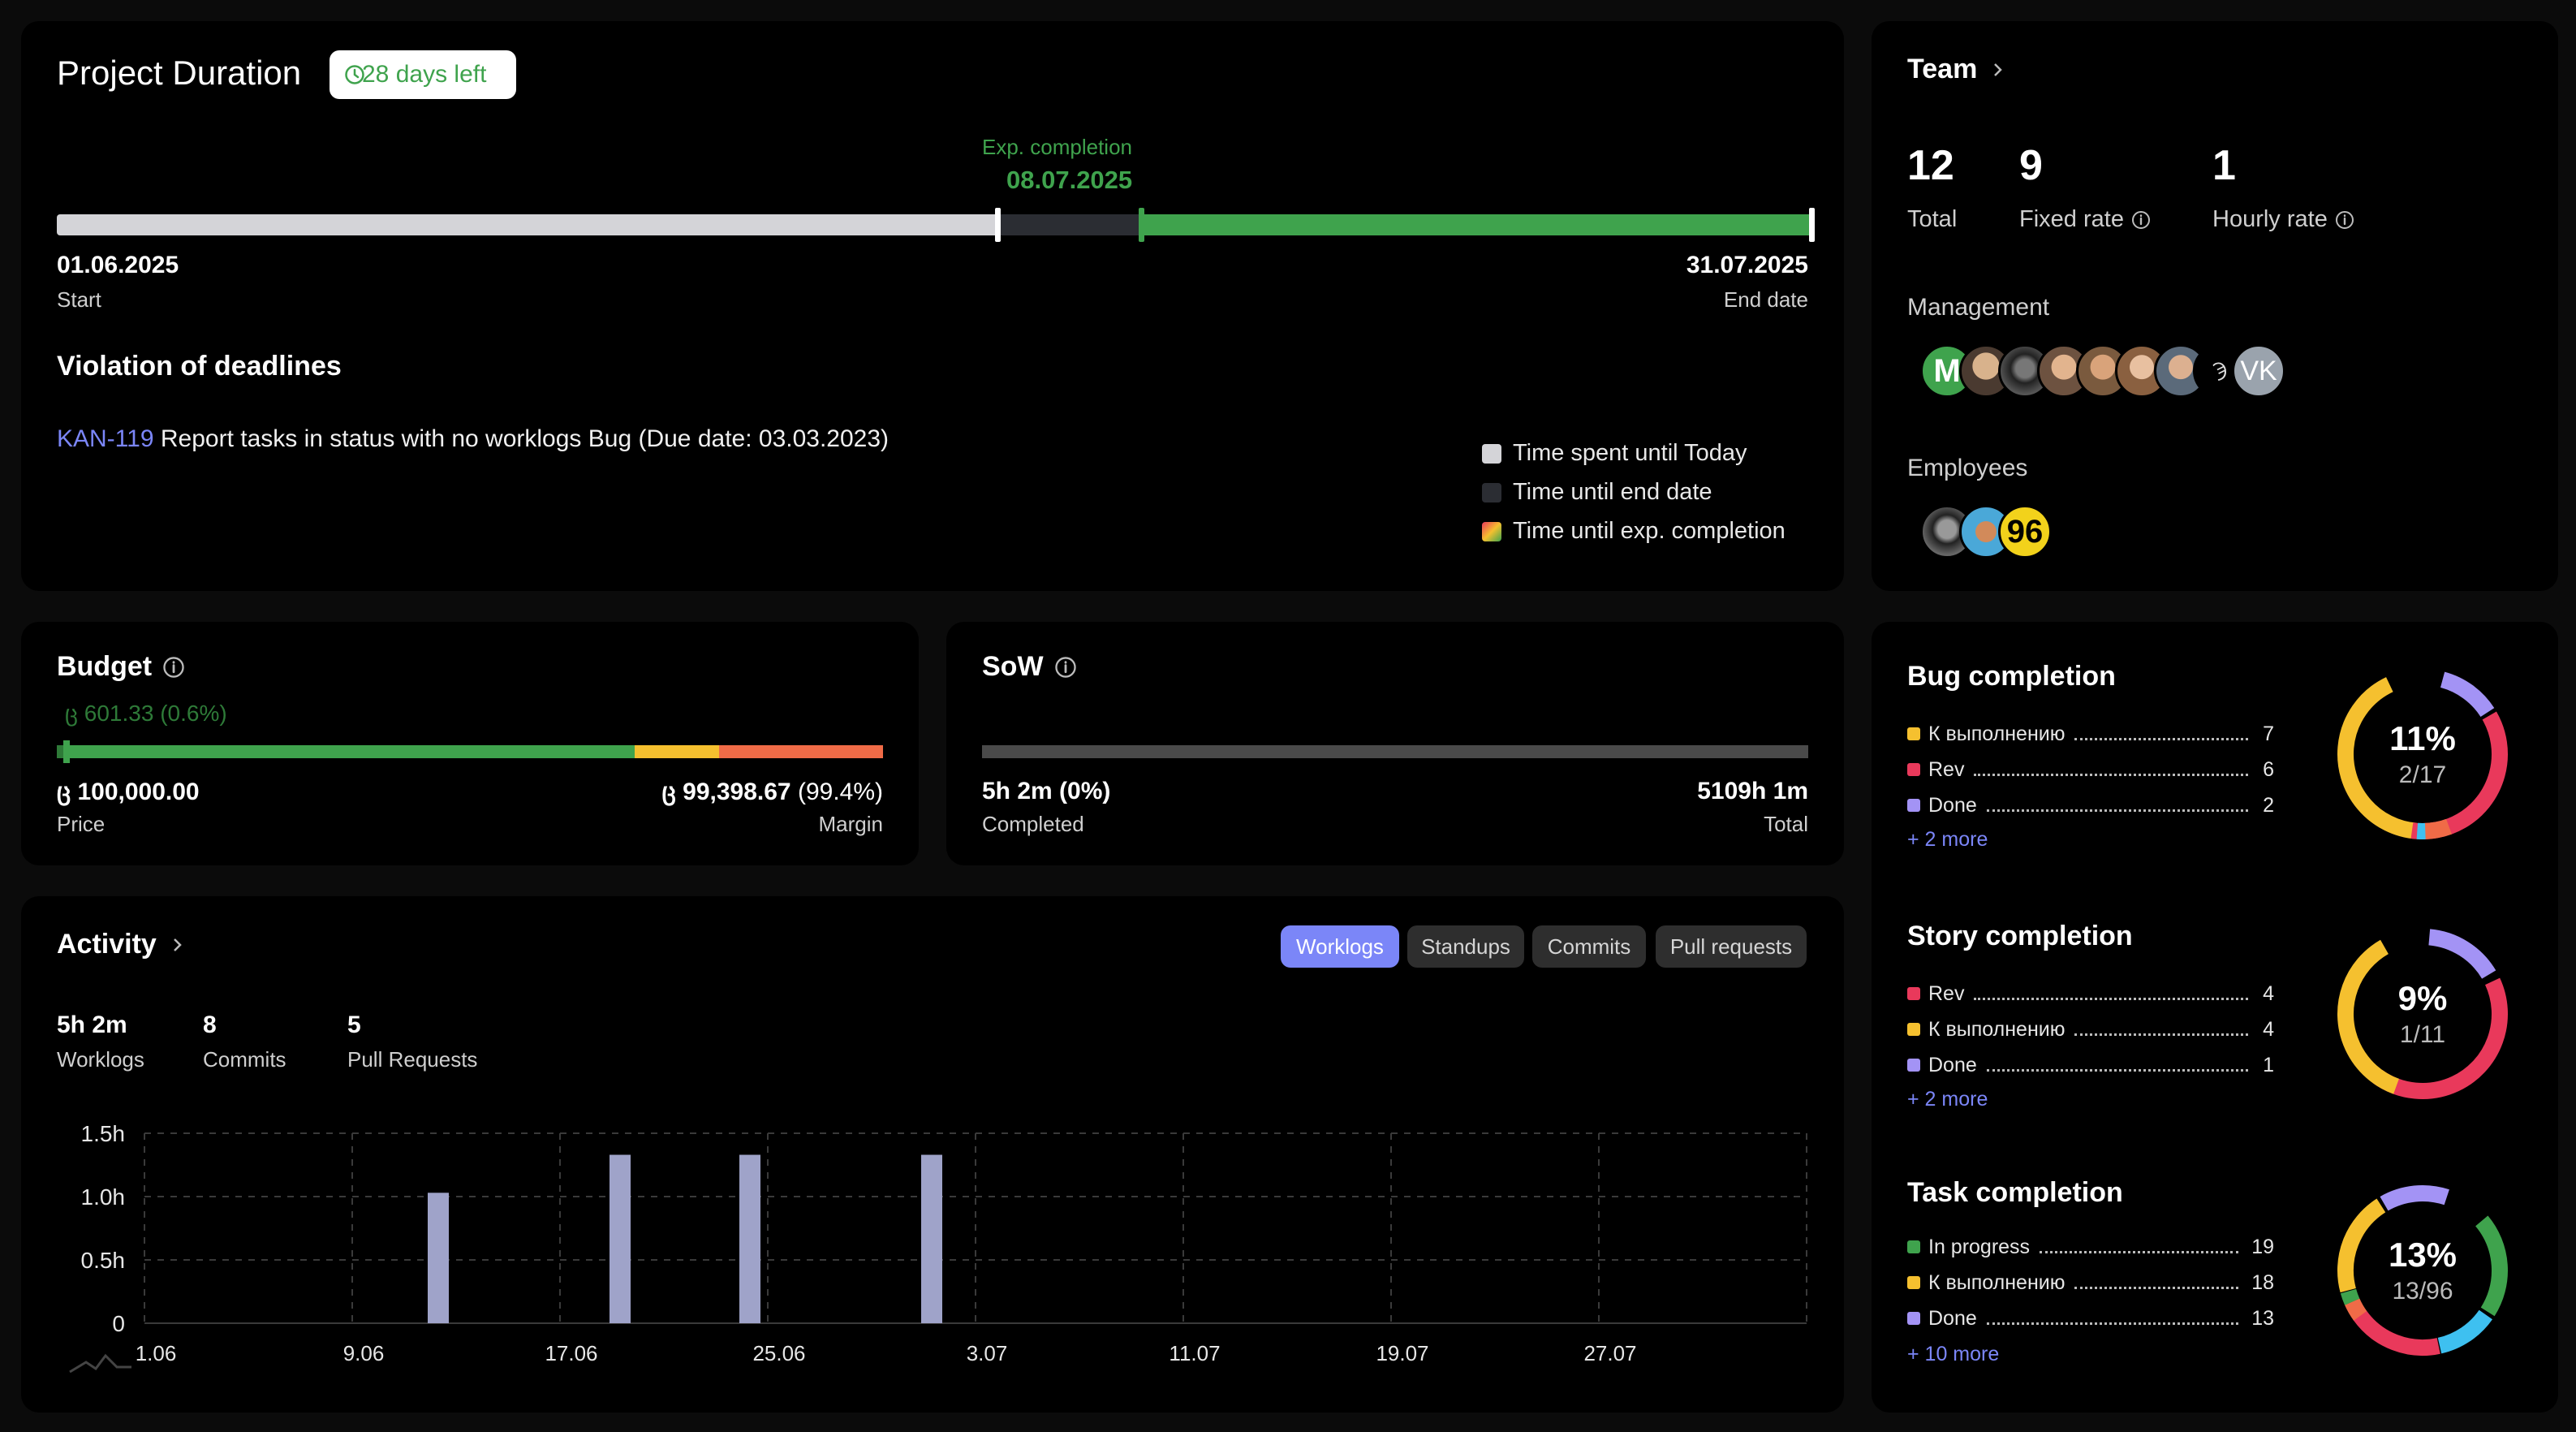  I want to click on project-duration-title: Project Duration, so click(180, 73).